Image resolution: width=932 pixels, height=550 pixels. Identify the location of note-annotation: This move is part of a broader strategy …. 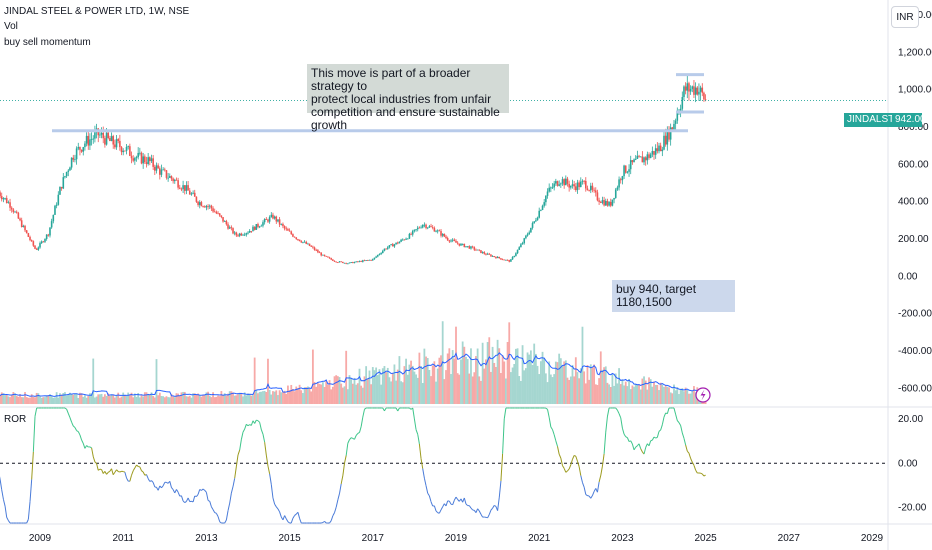
(408, 98).